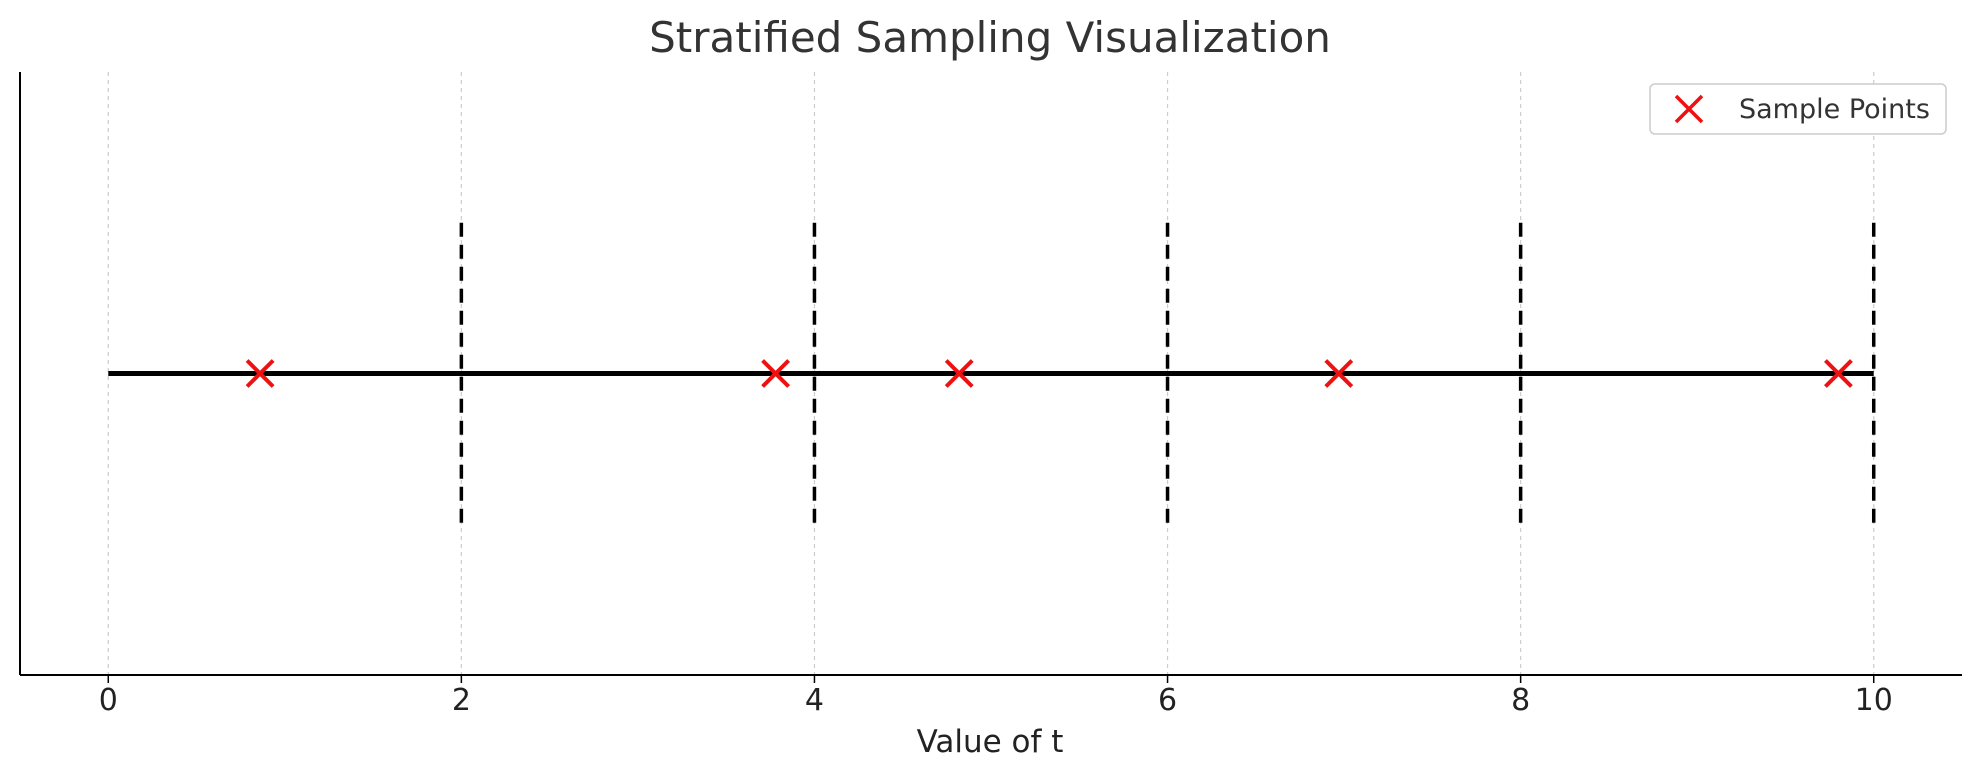 The width and height of the screenshot is (1980, 780). I want to click on legend: Sample Points, so click(1798, 109).